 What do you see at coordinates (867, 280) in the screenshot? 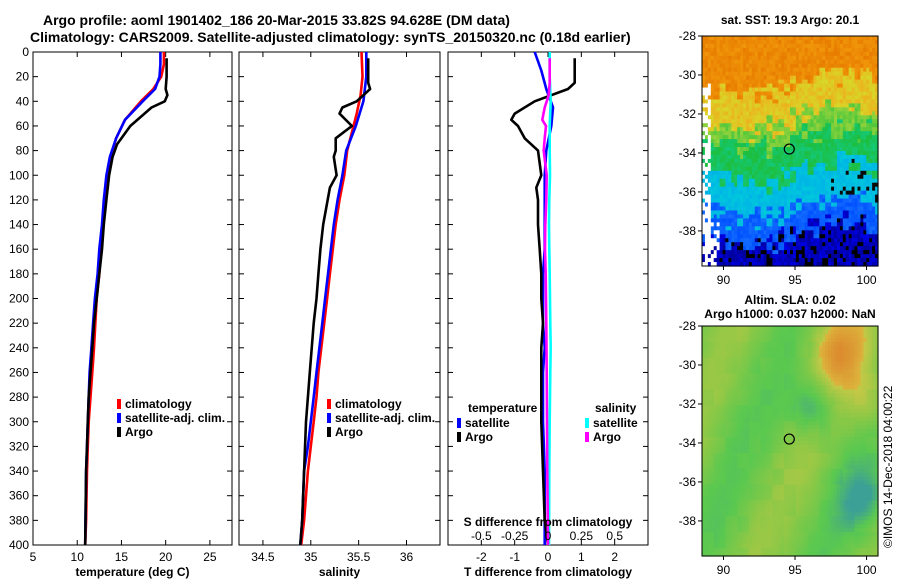
I see `x-tick-label: 100` at bounding box center [867, 280].